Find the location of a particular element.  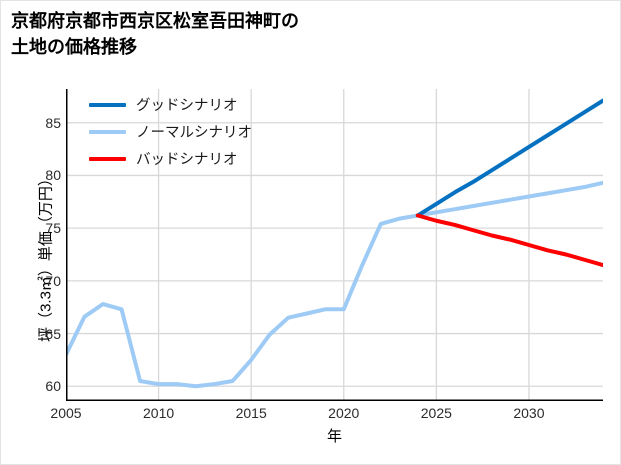

x-tick-label: 2025 is located at coordinates (436, 413).